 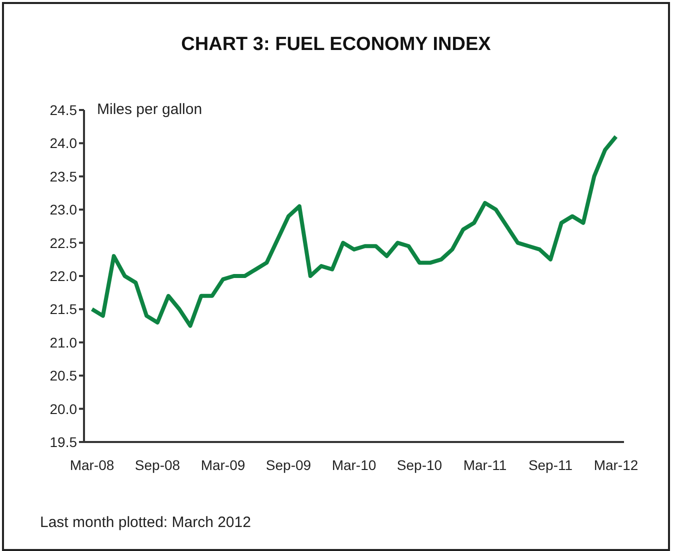 What do you see at coordinates (64, 376) in the screenshot?
I see `y-tick-label: 20.5` at bounding box center [64, 376].